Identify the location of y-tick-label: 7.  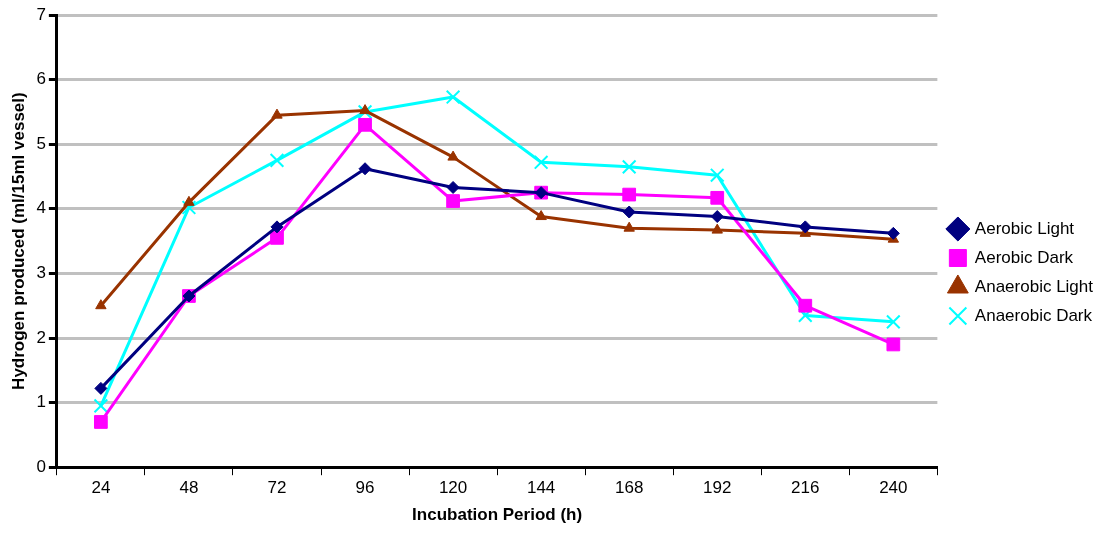
(41, 14).